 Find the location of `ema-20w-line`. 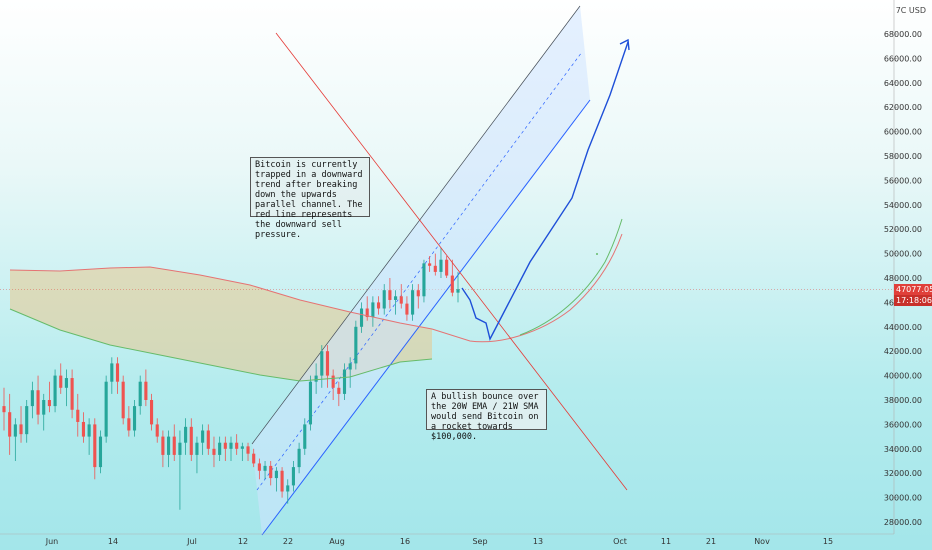

ema-20w-line is located at coordinates (316, 288).